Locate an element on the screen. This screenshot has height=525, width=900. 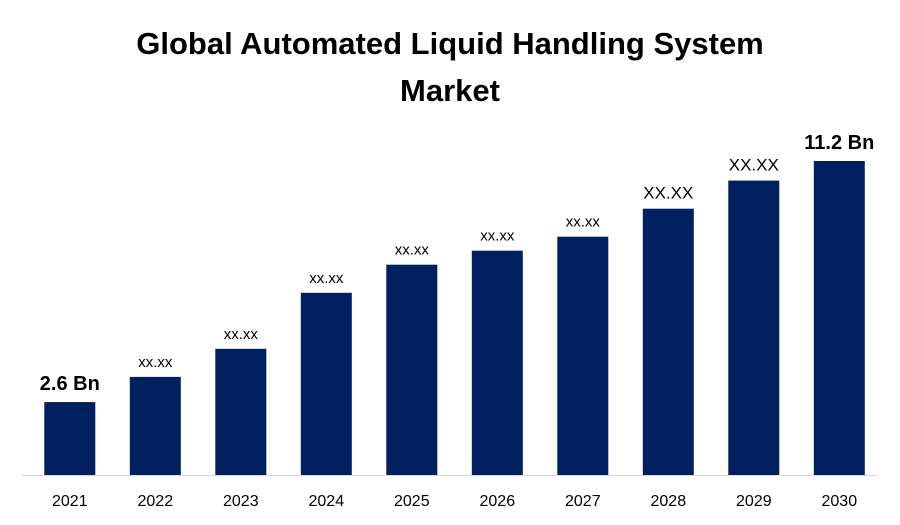
x-tick-label-2025: 2025 is located at coordinates (412, 501).